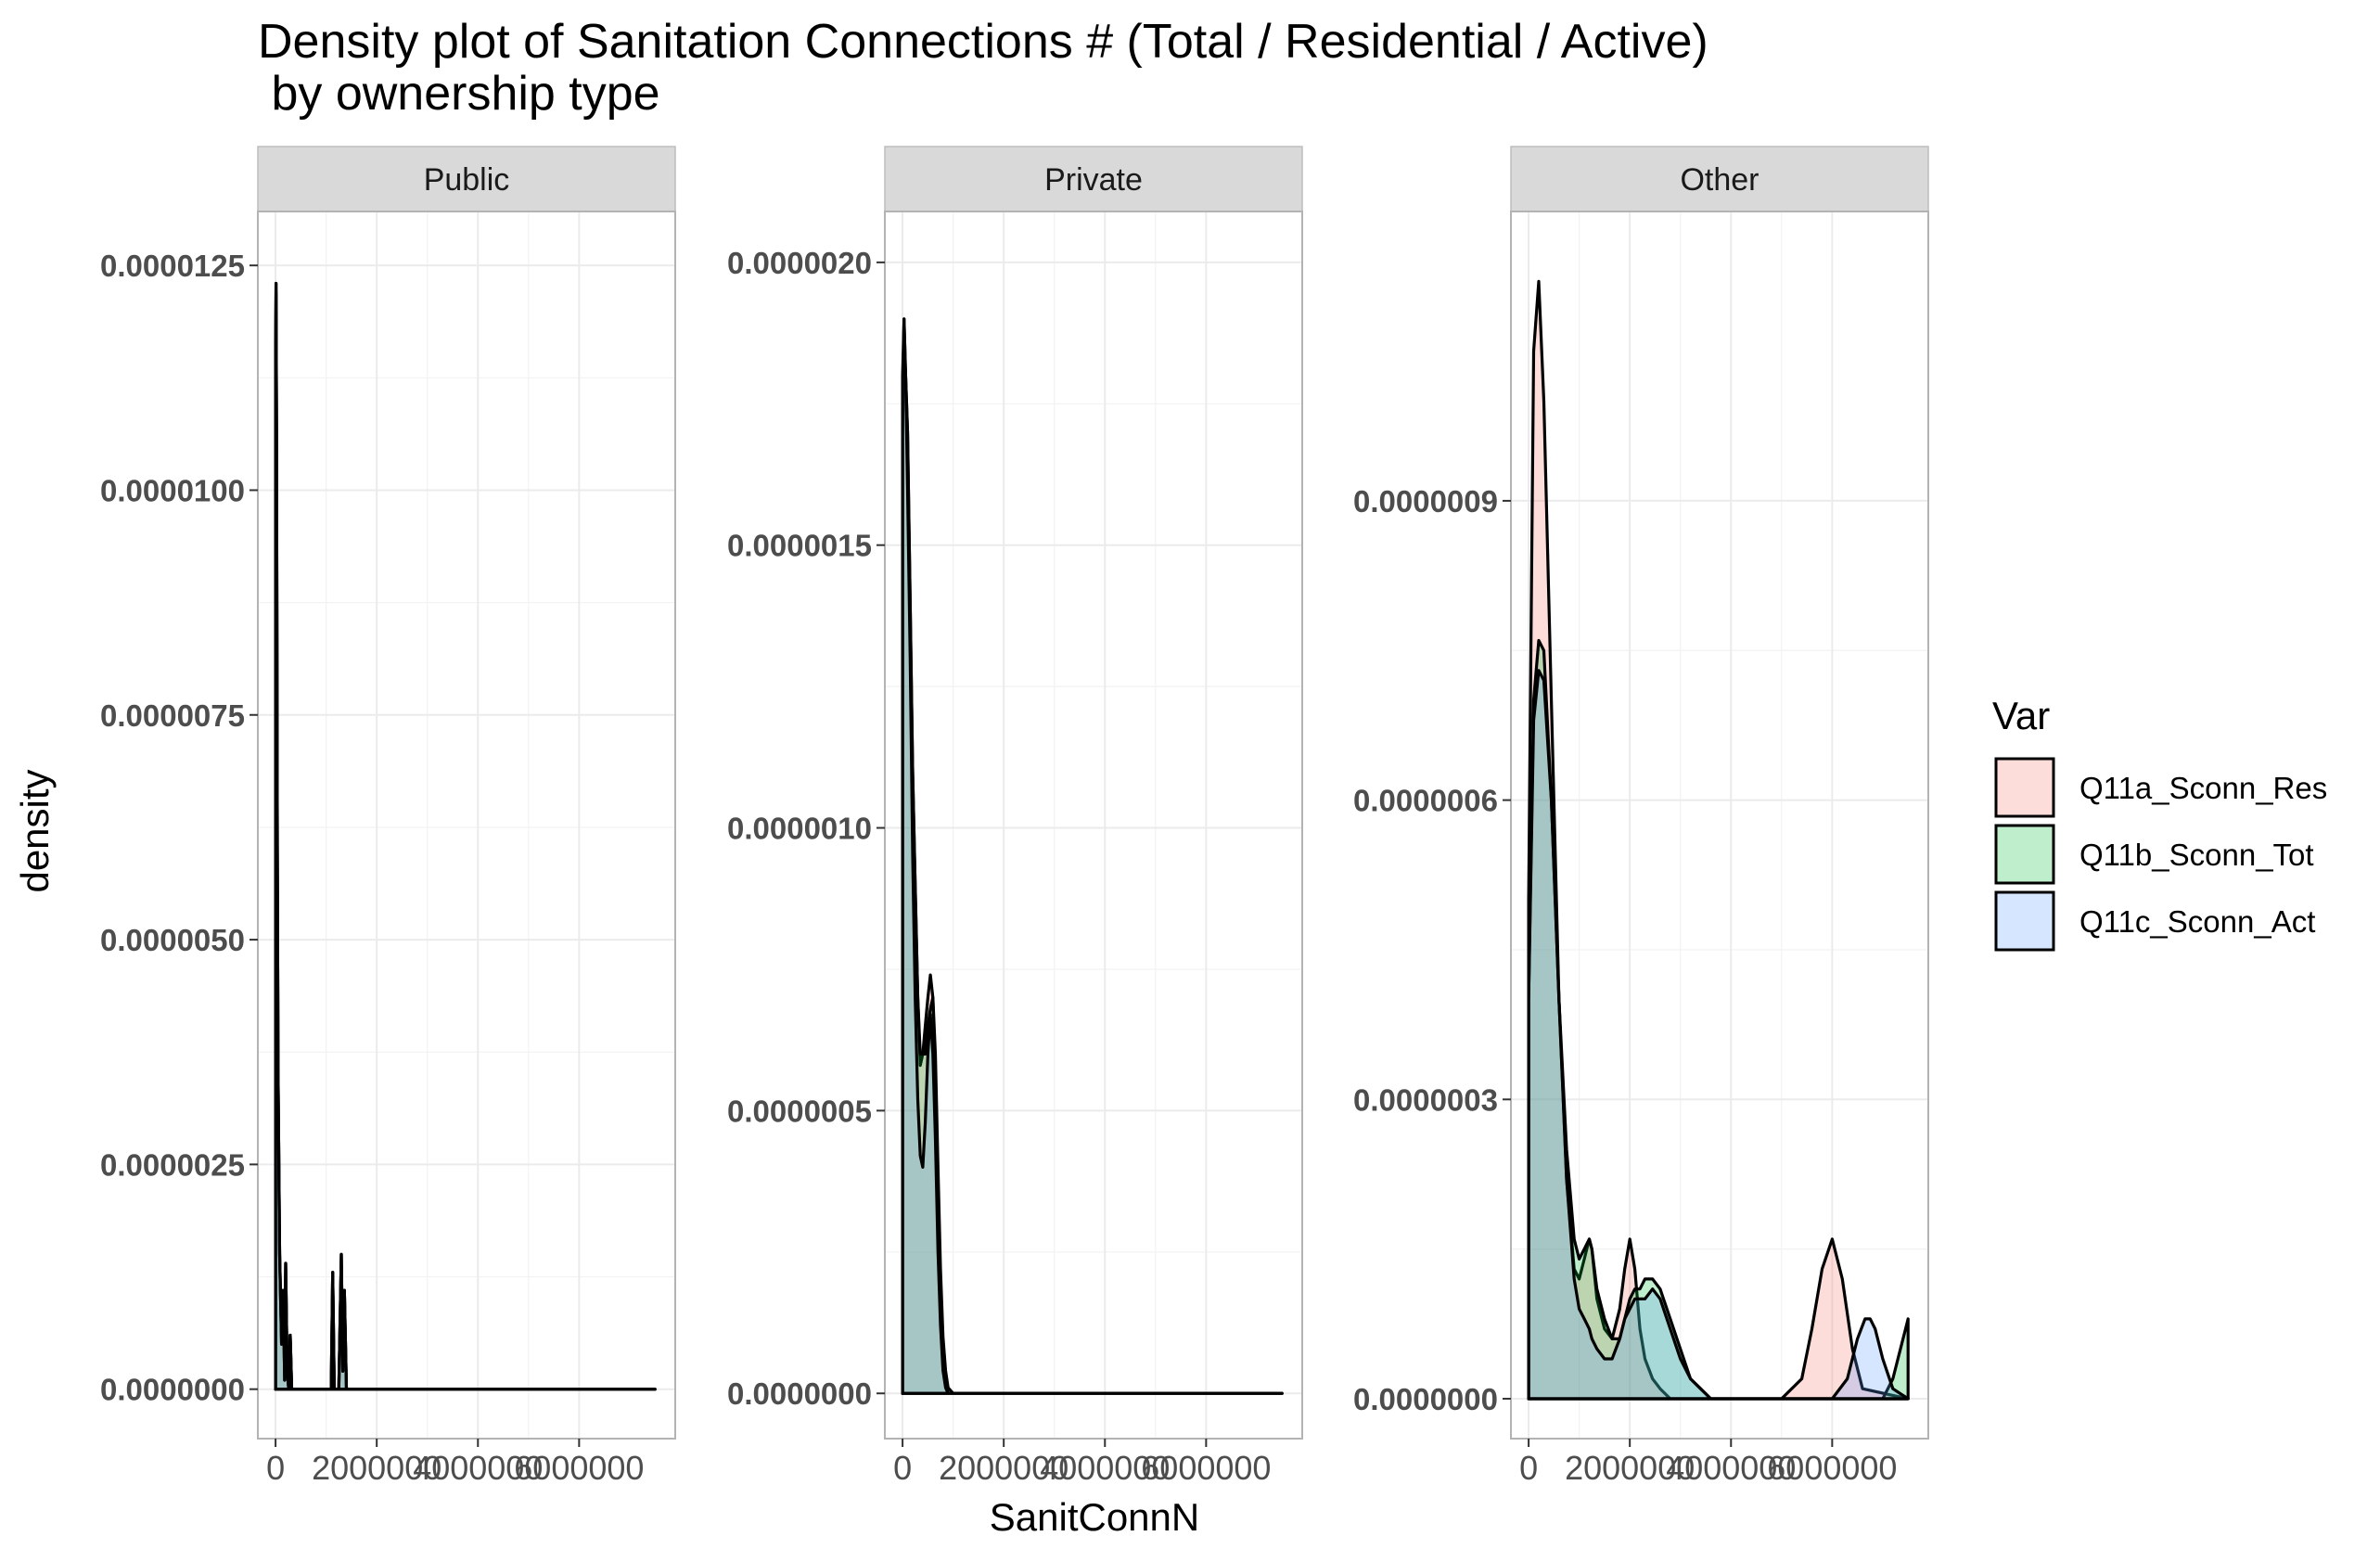 The image size is (2380, 1549). I want to click on chart-title-line2: by ownership type, so click(459, 94).